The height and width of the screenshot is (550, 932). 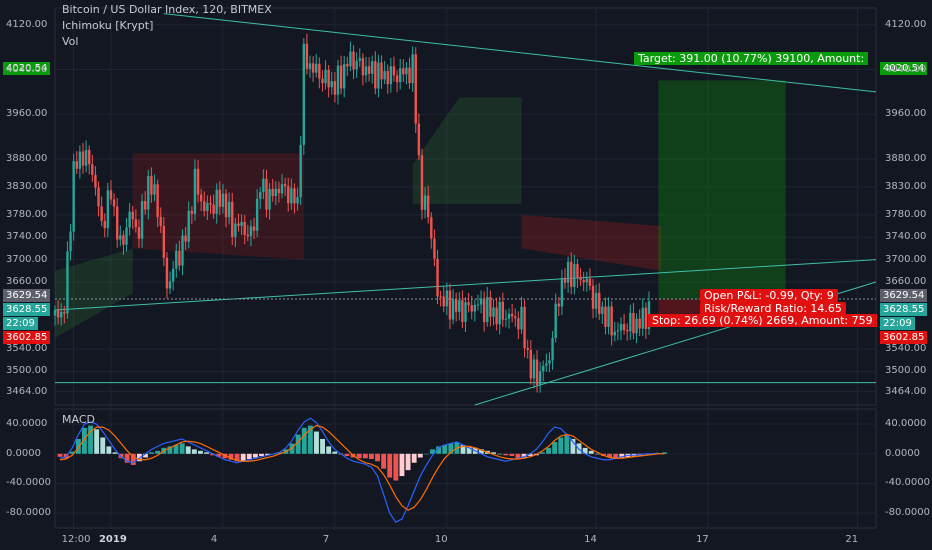 What do you see at coordinates (907, 483) in the screenshot?
I see `macd-tick-label: -40.0000` at bounding box center [907, 483].